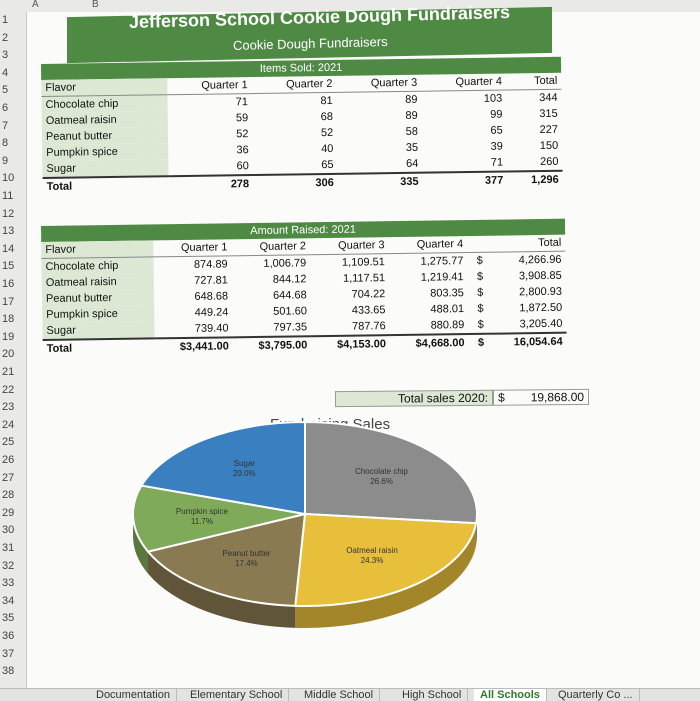  Describe the element at coordinates (246, 559) in the screenshot. I see `pie-label: Peanut butter 17.4%` at that location.